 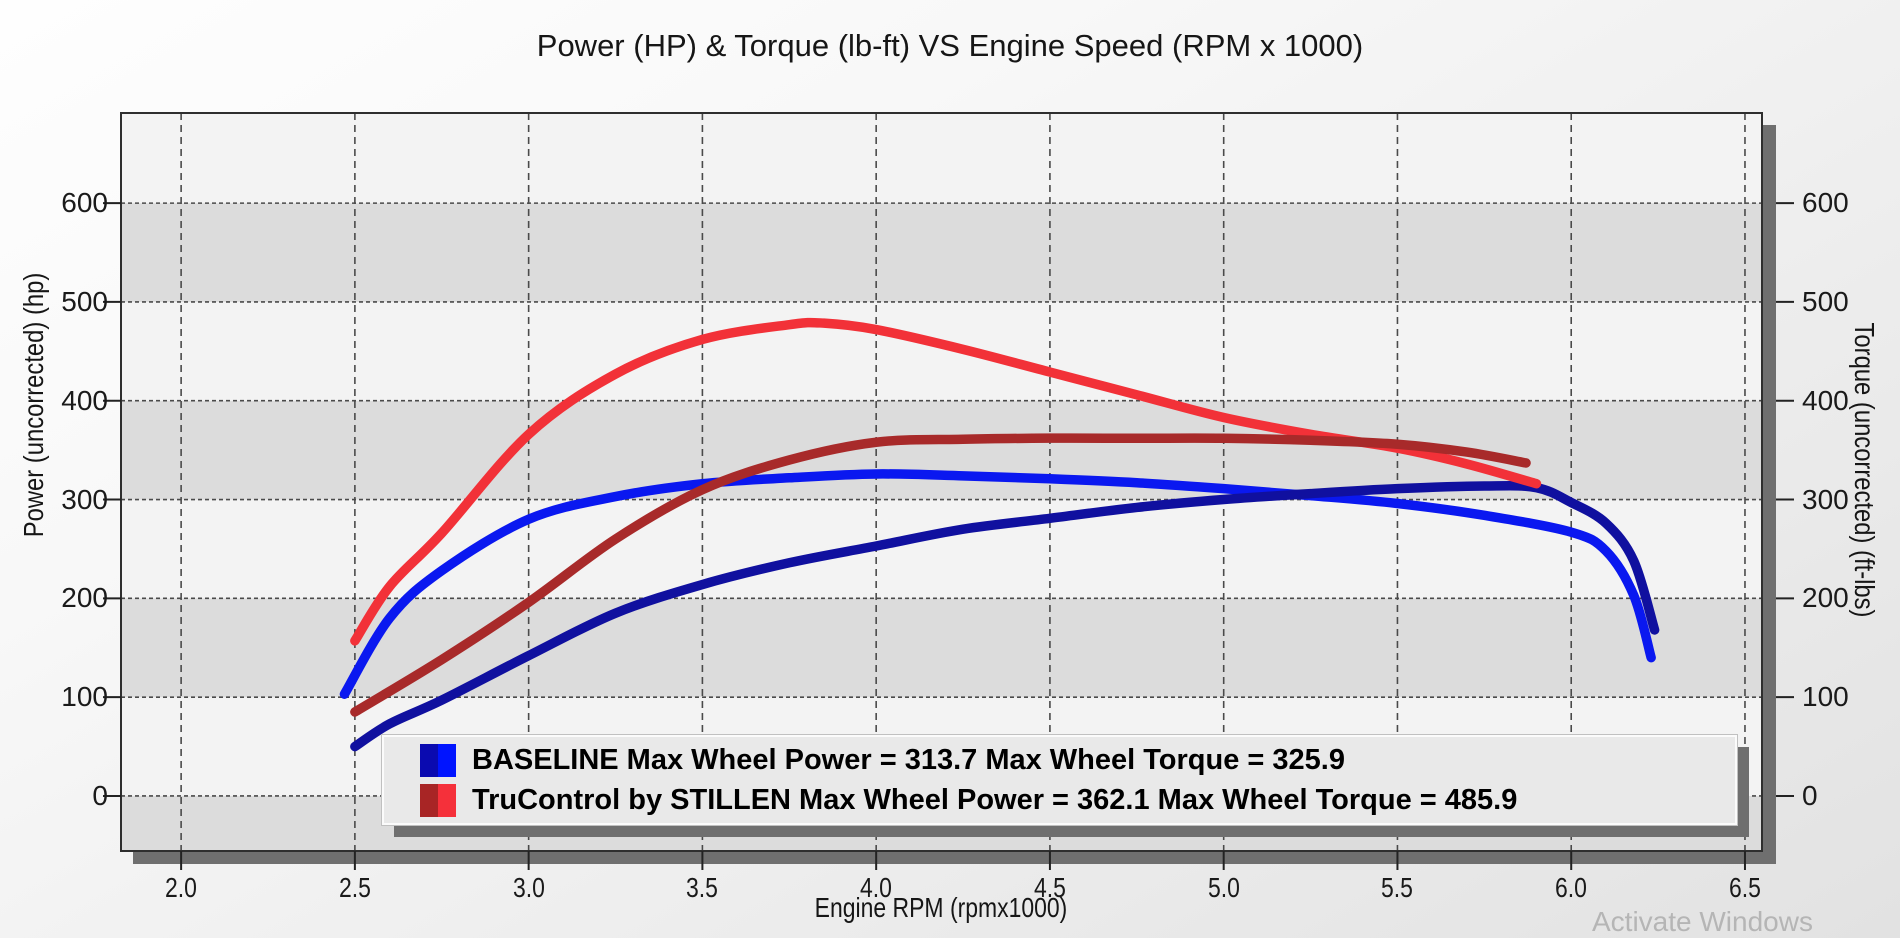 I want to click on baseline-color-swatch, so click(x=438, y=760).